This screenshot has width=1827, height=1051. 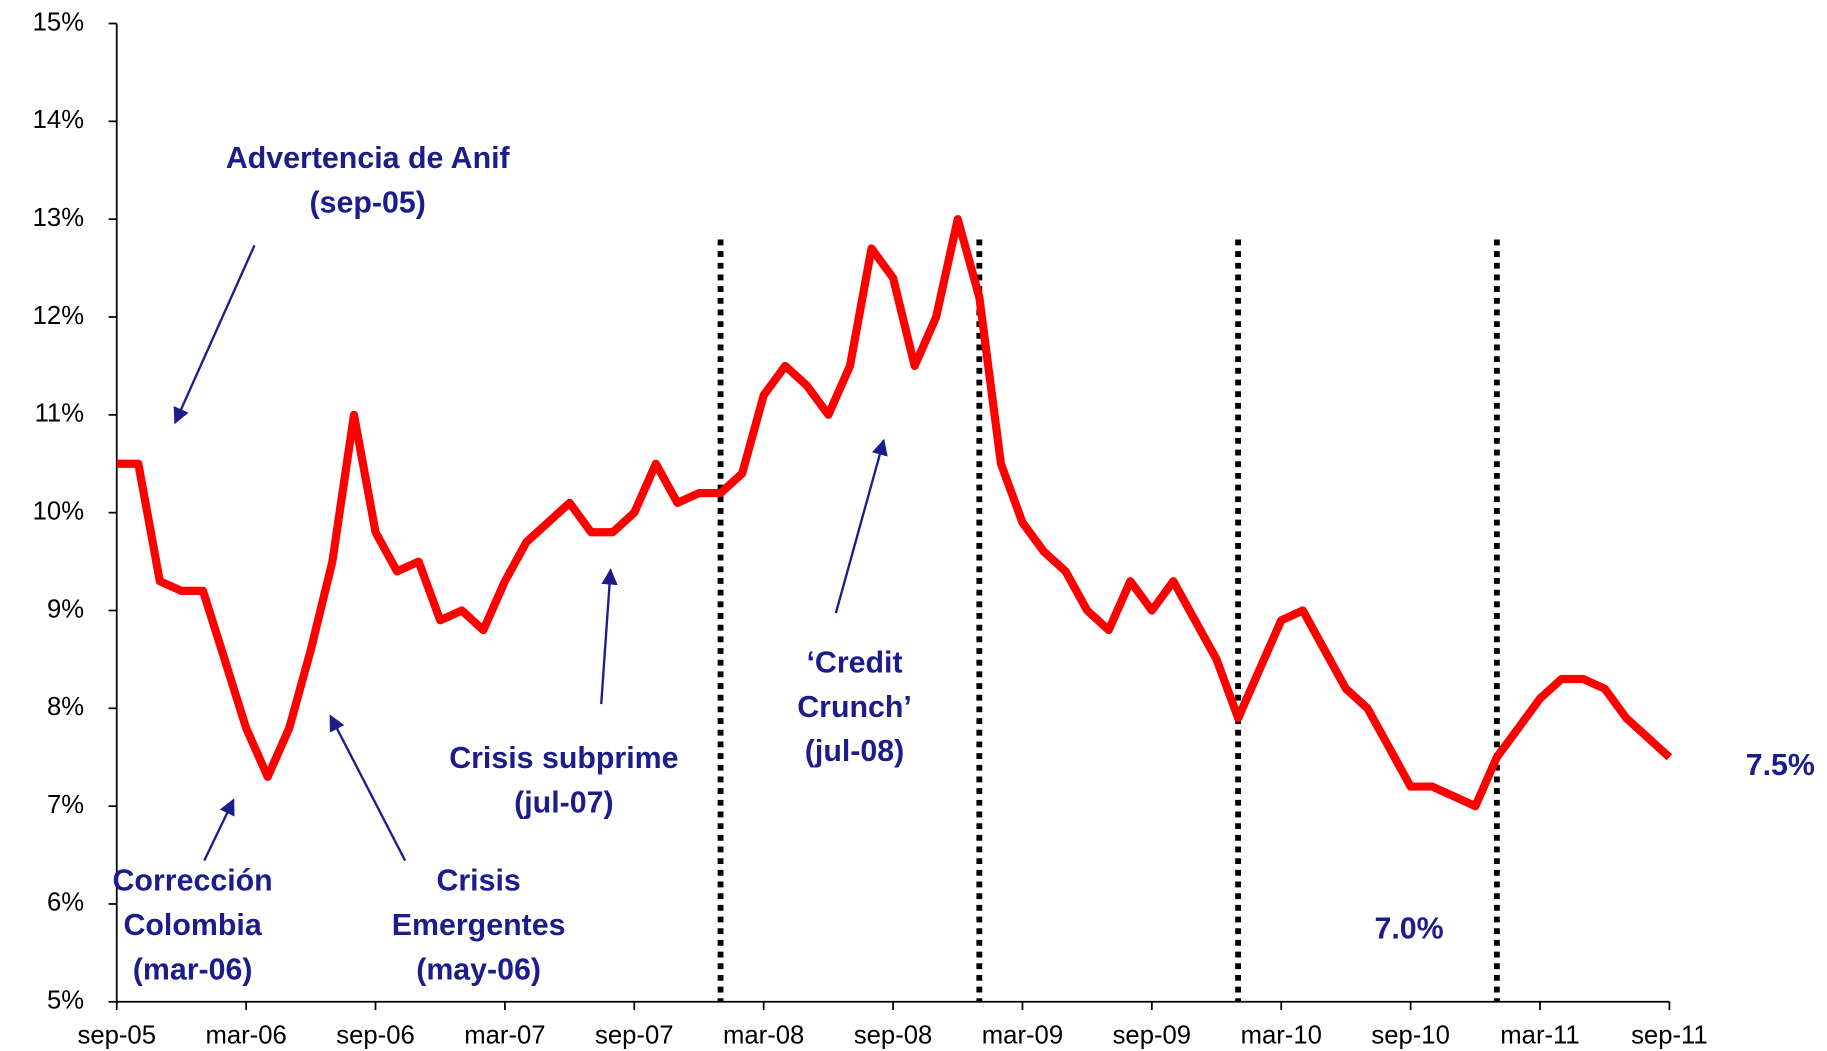 What do you see at coordinates (59, 414) in the screenshot?
I see `y-tick-label: 11%` at bounding box center [59, 414].